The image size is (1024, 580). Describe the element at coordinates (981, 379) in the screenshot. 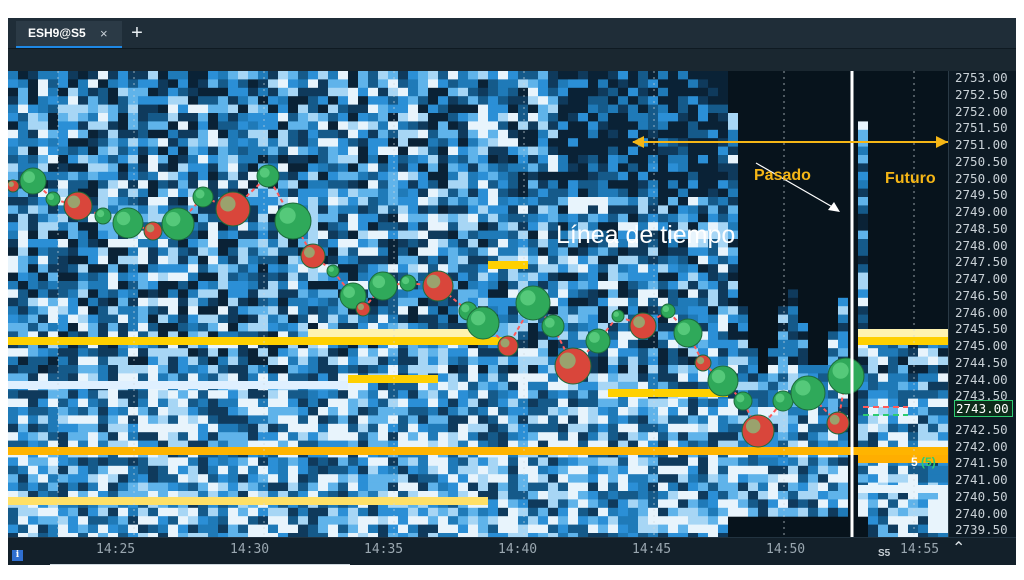

I see `price-tick-label: 2744.00` at that location.